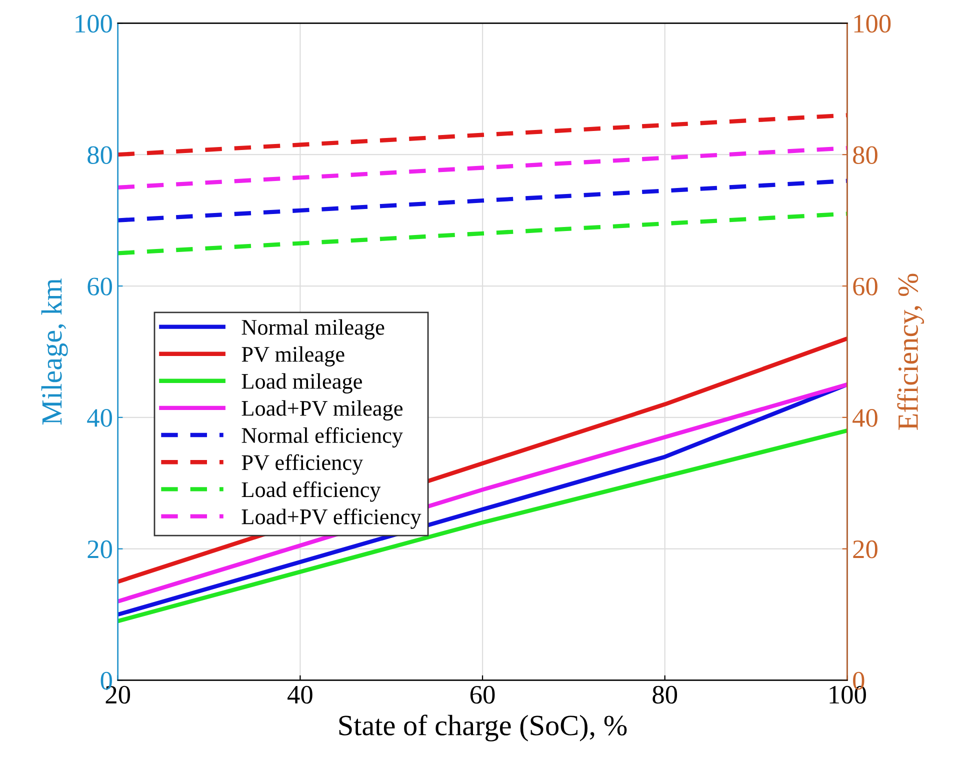 The height and width of the screenshot is (773, 966). Describe the element at coordinates (302, 383) in the screenshot. I see `legend-label: Load mileage` at that location.